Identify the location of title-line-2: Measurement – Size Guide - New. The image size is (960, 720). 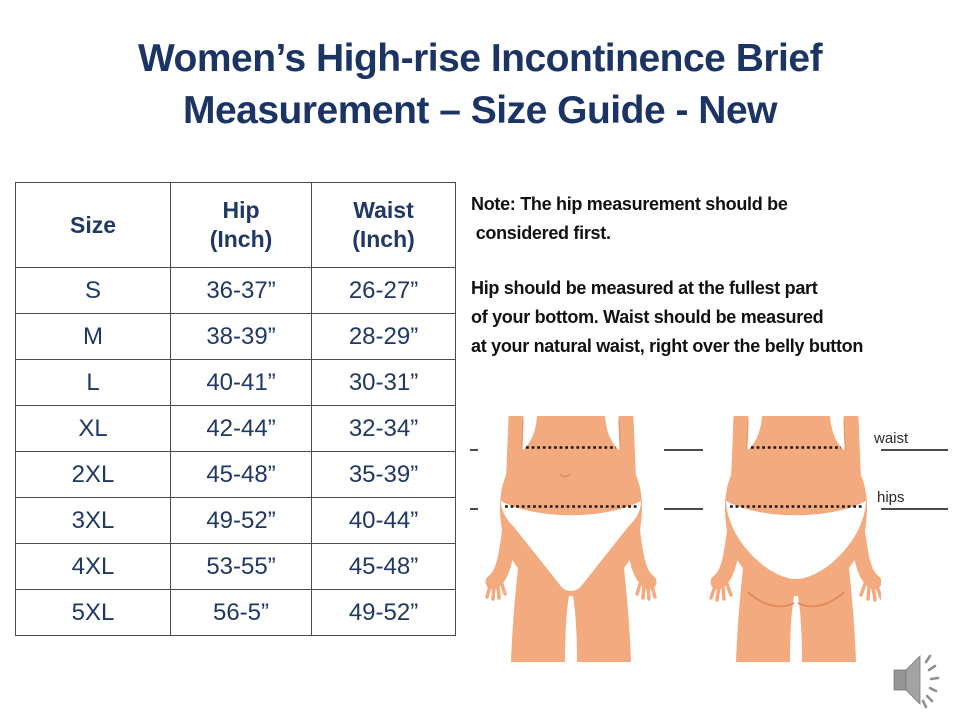
(480, 110).